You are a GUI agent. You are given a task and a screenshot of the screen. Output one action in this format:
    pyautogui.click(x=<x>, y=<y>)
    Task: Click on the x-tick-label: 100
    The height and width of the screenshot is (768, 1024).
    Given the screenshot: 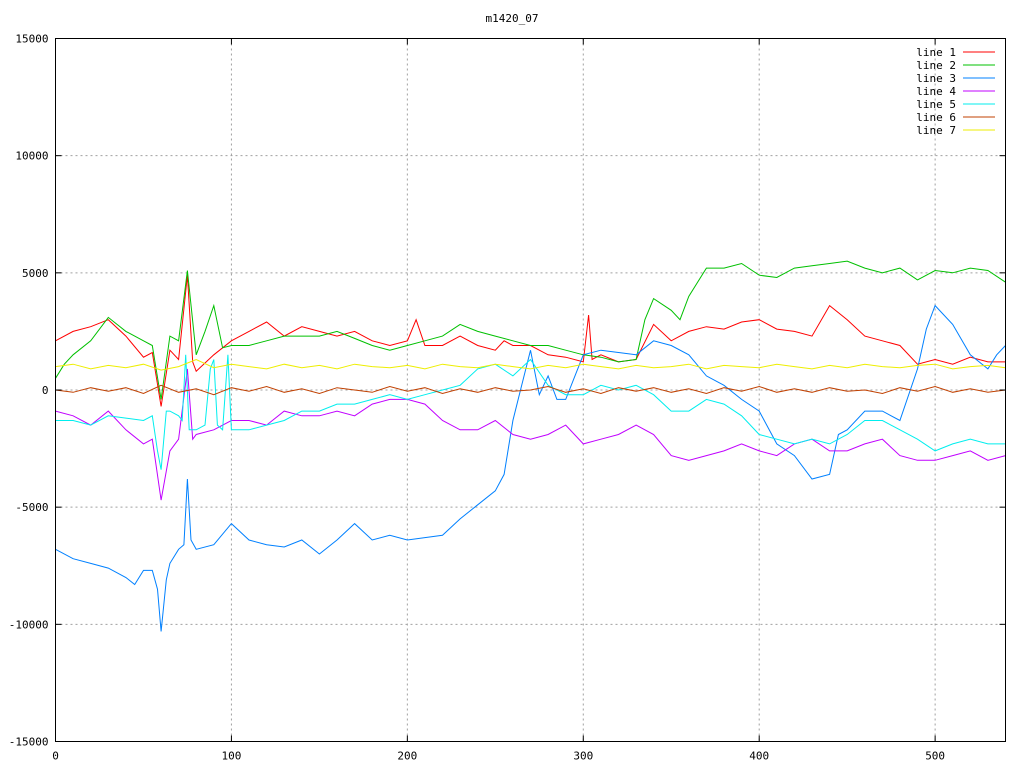 What is the action you would take?
    pyautogui.click(x=231, y=756)
    